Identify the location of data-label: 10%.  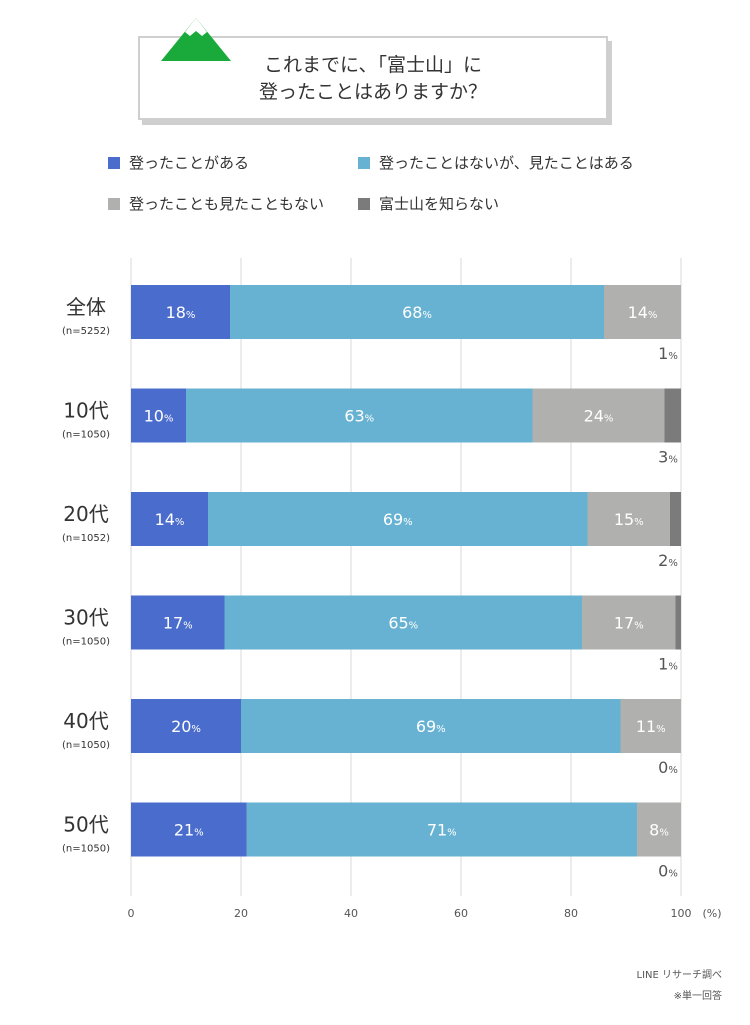
(159, 416).